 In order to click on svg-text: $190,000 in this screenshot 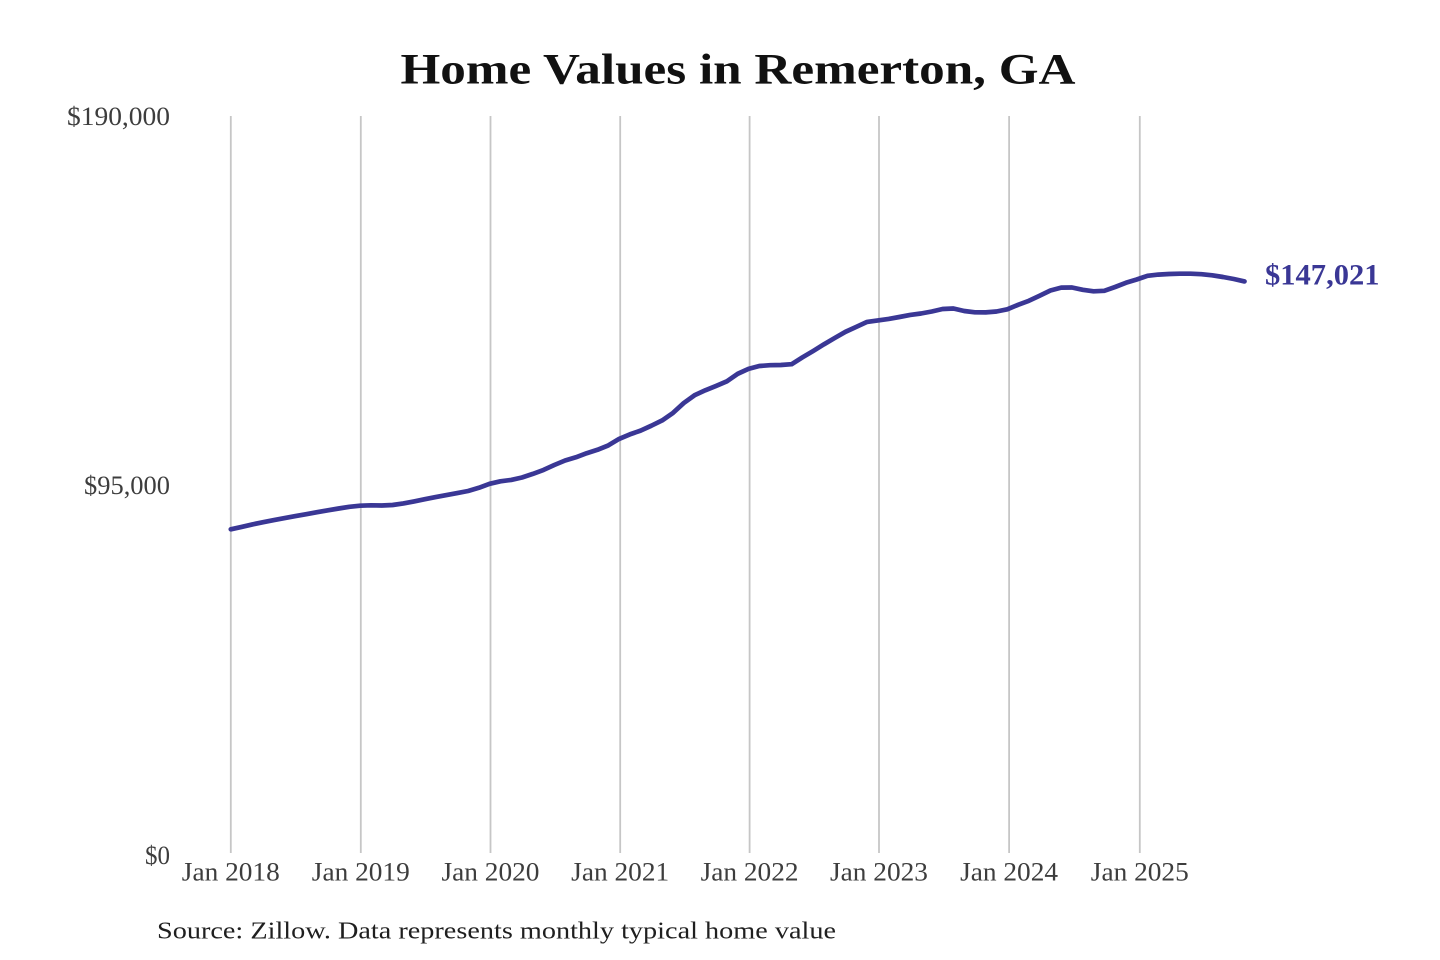, I will do `click(118, 116)`.